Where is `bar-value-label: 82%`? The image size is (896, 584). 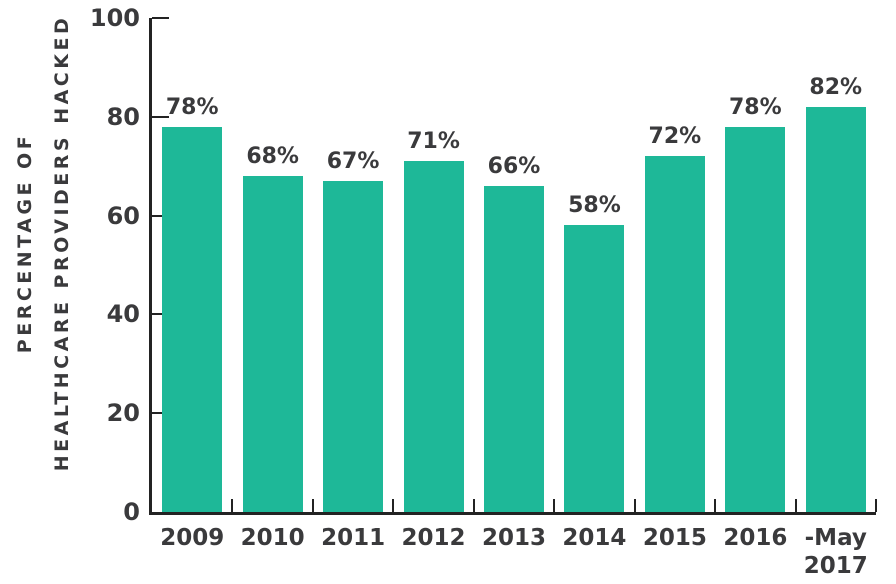 bar-value-label: 82% is located at coordinates (836, 87).